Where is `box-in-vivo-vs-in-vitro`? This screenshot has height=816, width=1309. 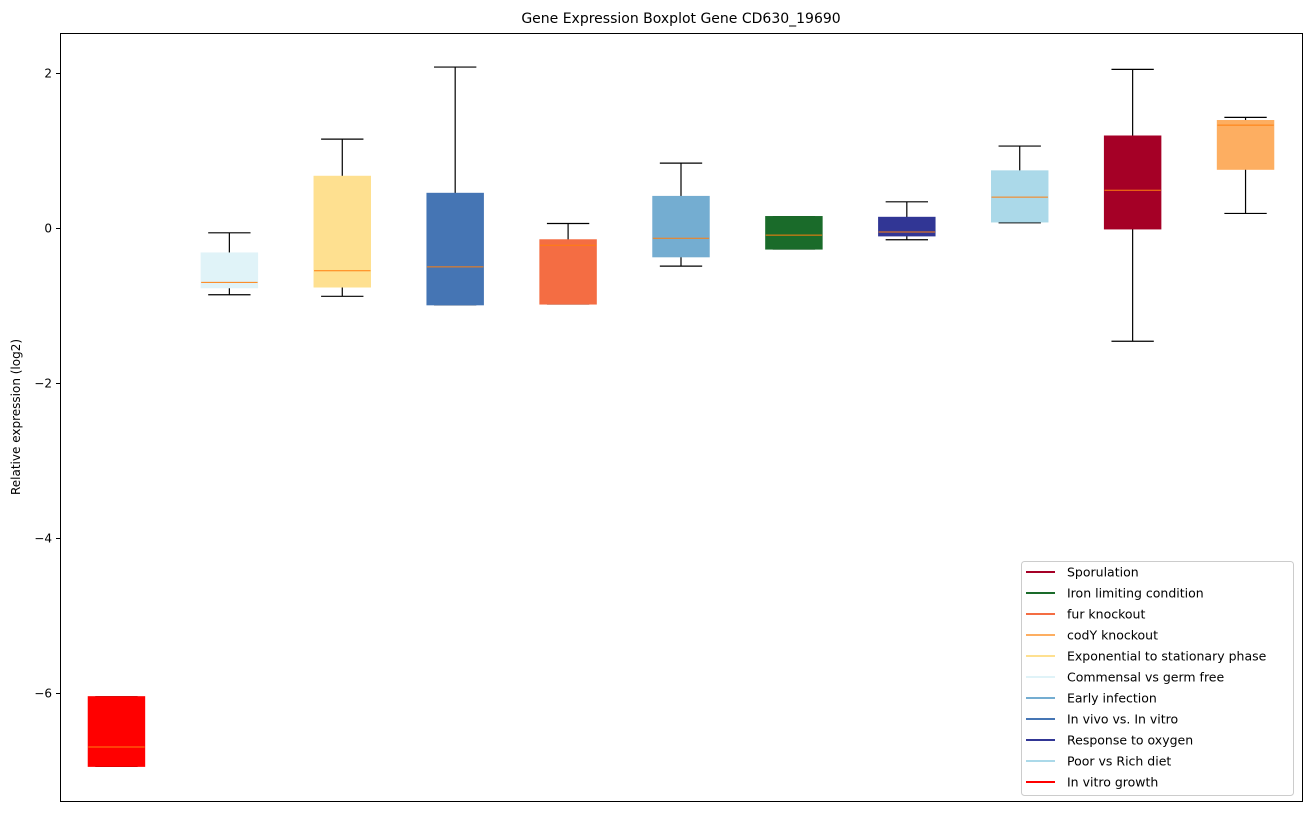
box-in-vivo-vs-in-vitro is located at coordinates (455, 186).